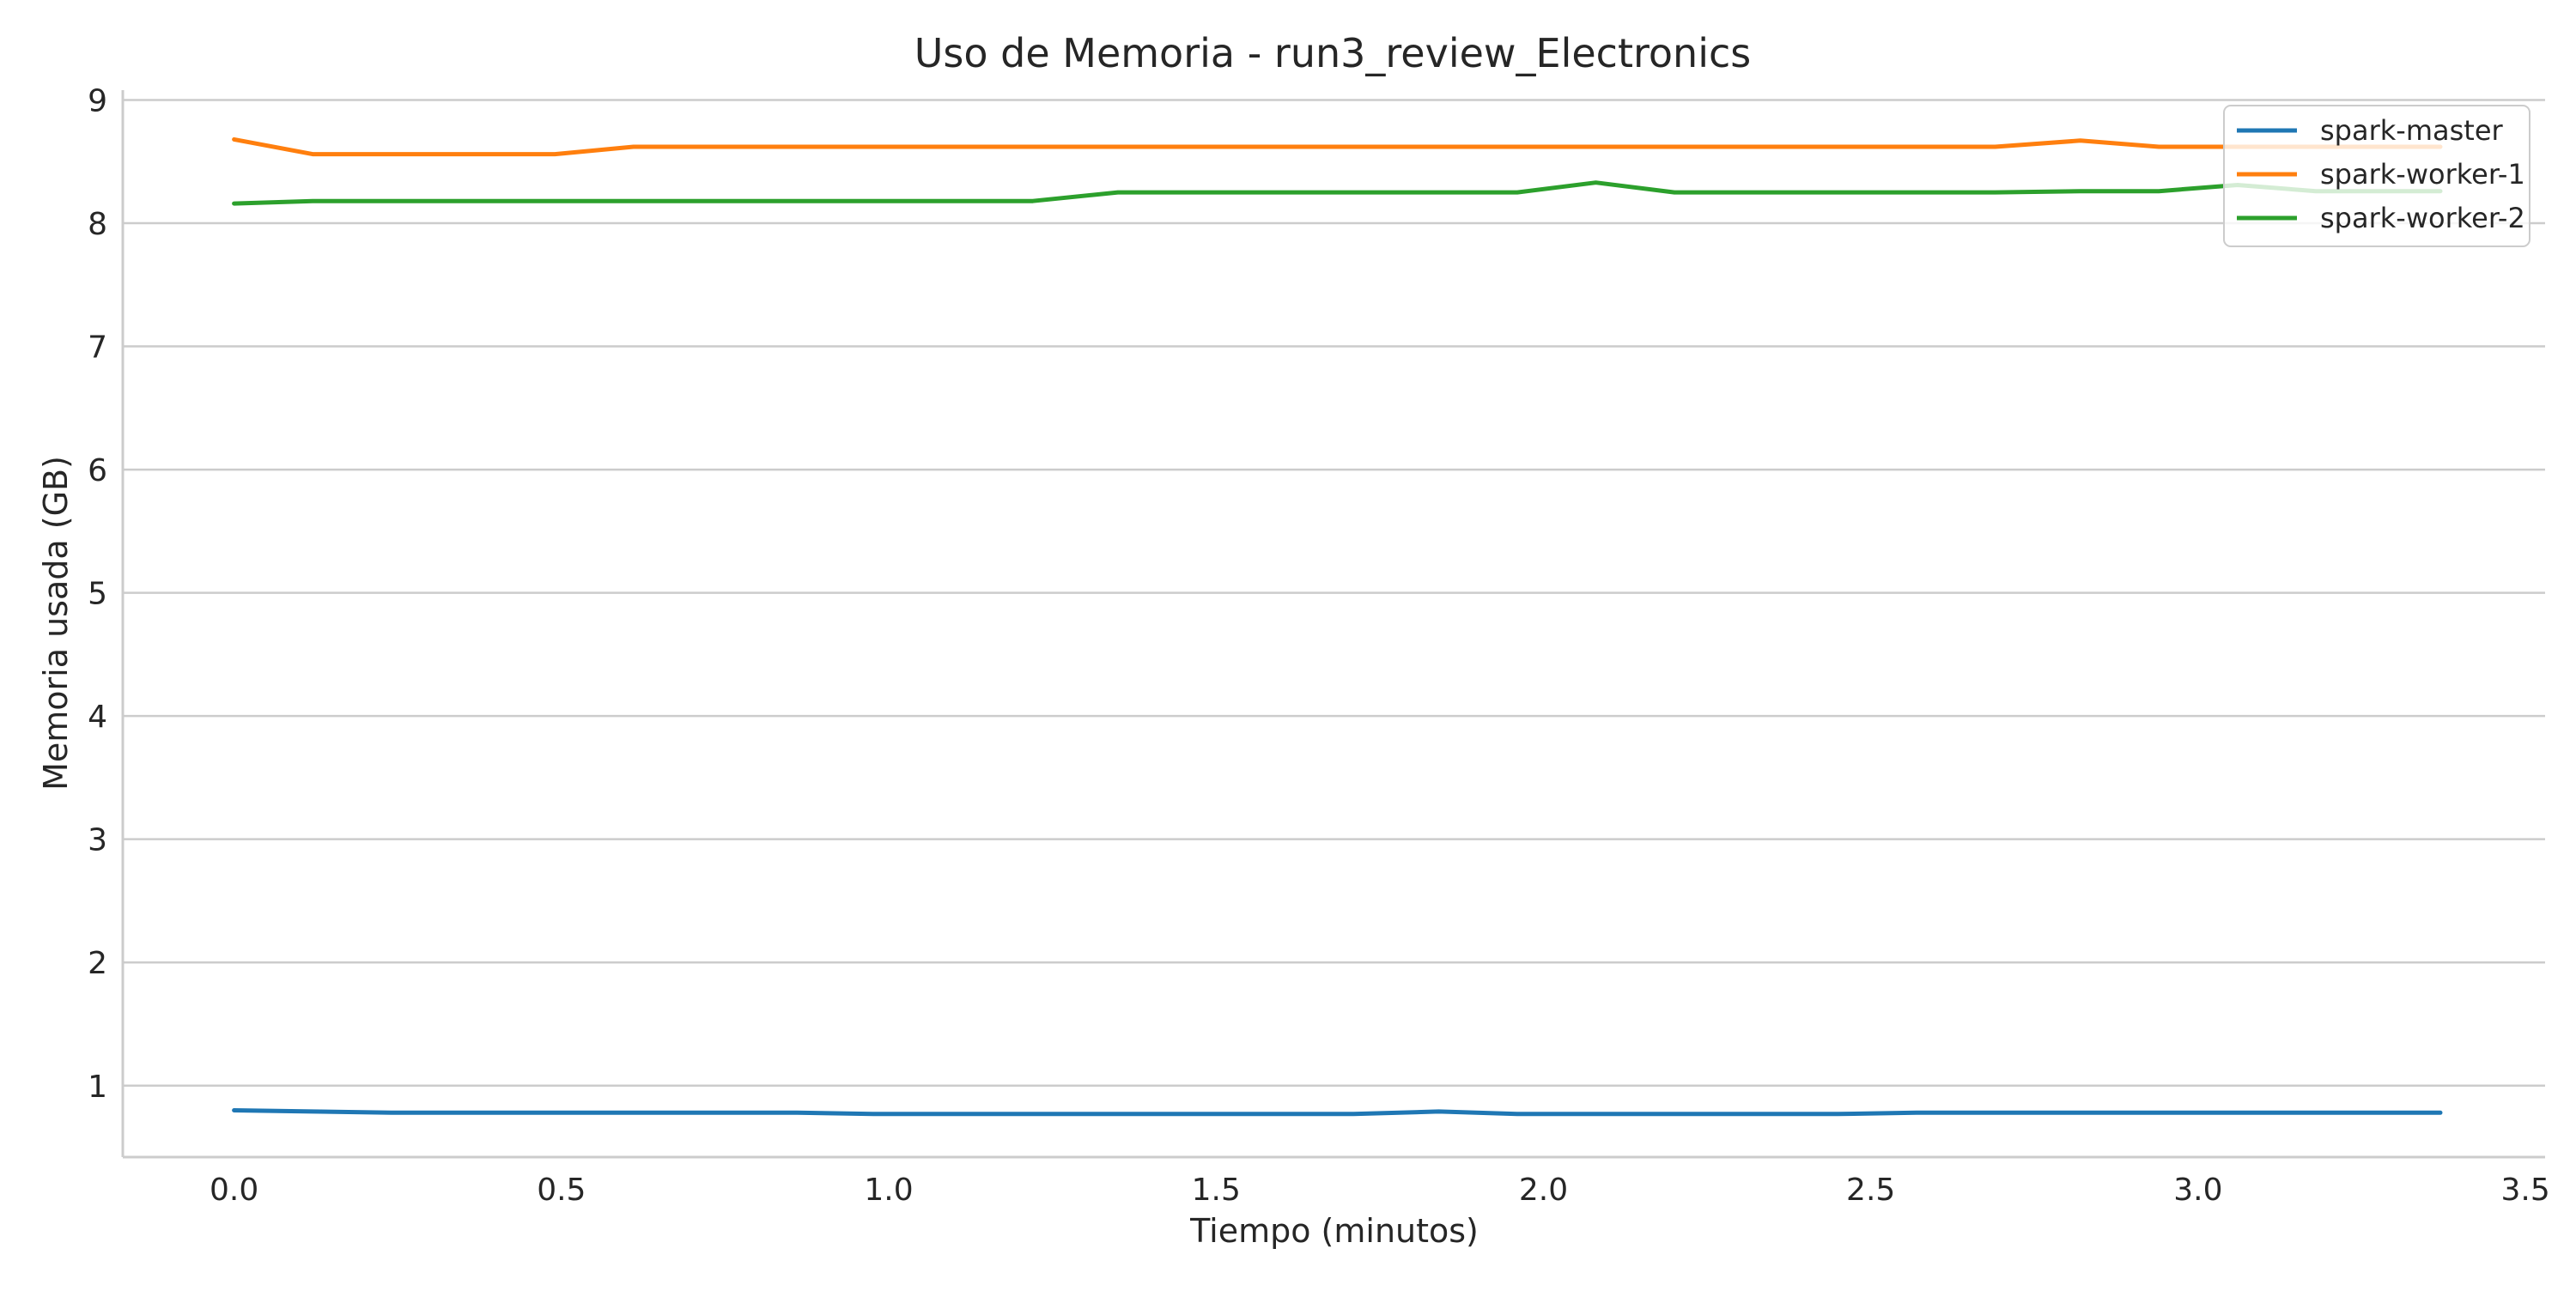  What do you see at coordinates (98, 841) in the screenshot?
I see `y-tick-label: 3` at bounding box center [98, 841].